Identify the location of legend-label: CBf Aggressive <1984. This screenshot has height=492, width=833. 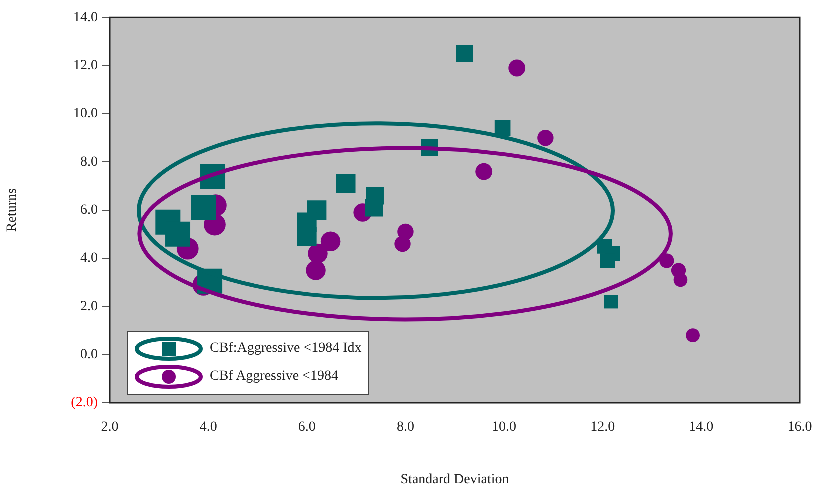
(274, 377).